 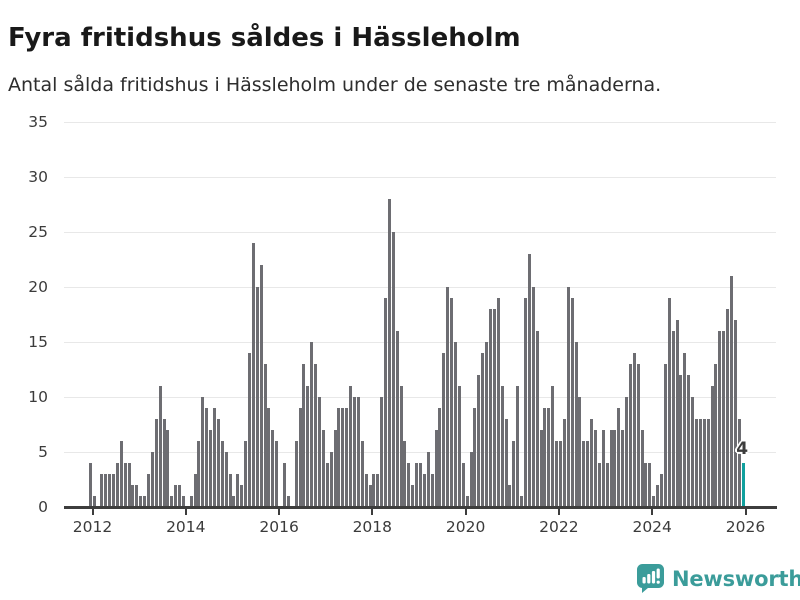 What do you see at coordinates (559, 527) in the screenshot?
I see `x-tick-label: 2022` at bounding box center [559, 527].